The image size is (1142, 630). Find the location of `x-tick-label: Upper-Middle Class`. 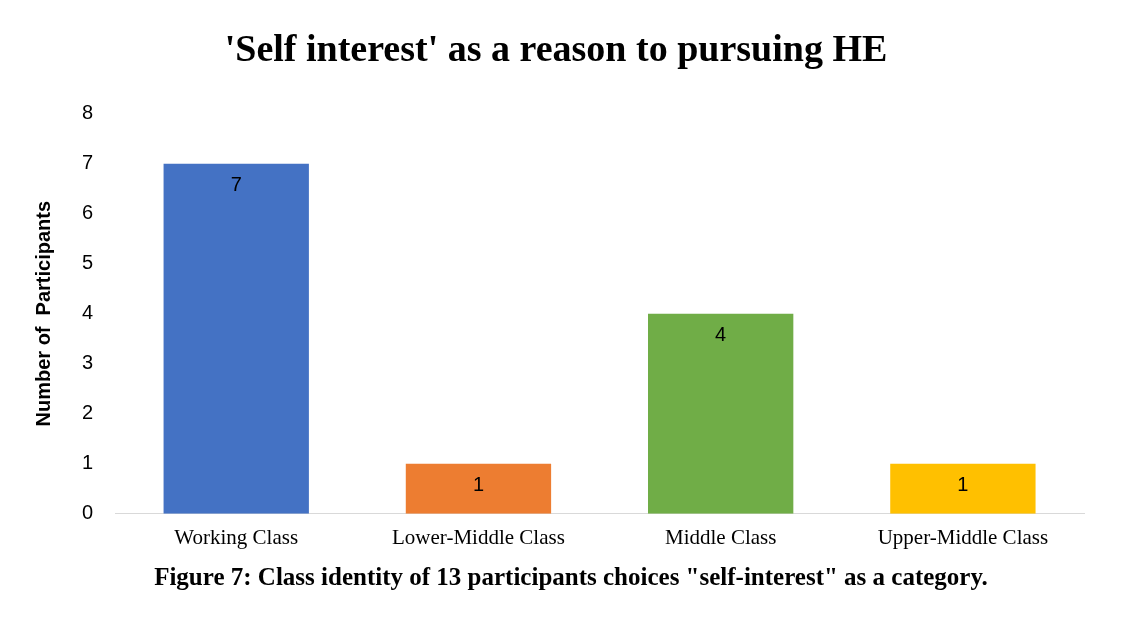

x-tick-label: Upper-Middle Class is located at coordinates (963, 536).